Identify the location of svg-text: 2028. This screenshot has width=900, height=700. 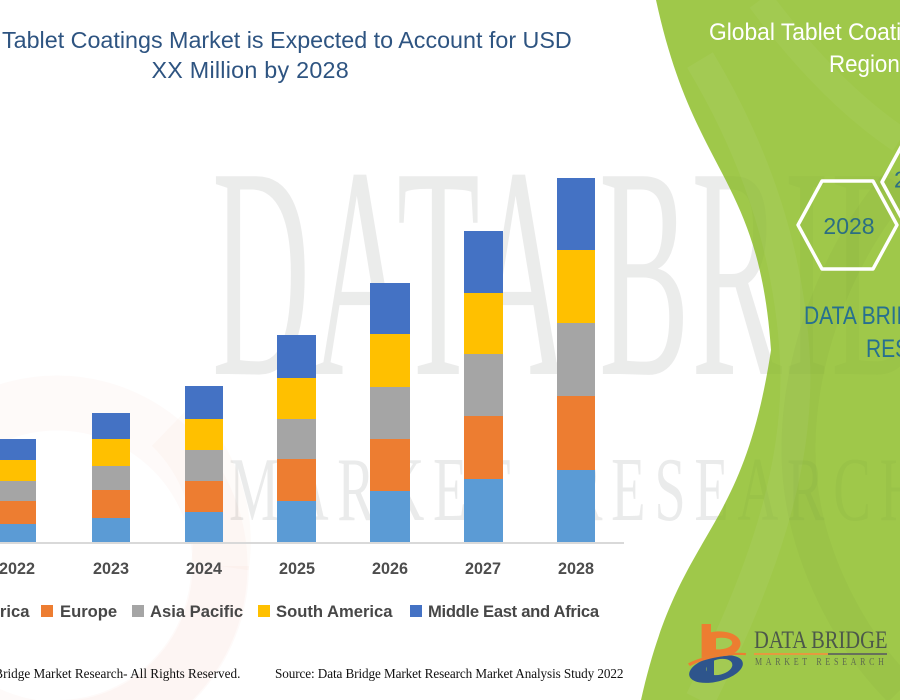
(848, 226).